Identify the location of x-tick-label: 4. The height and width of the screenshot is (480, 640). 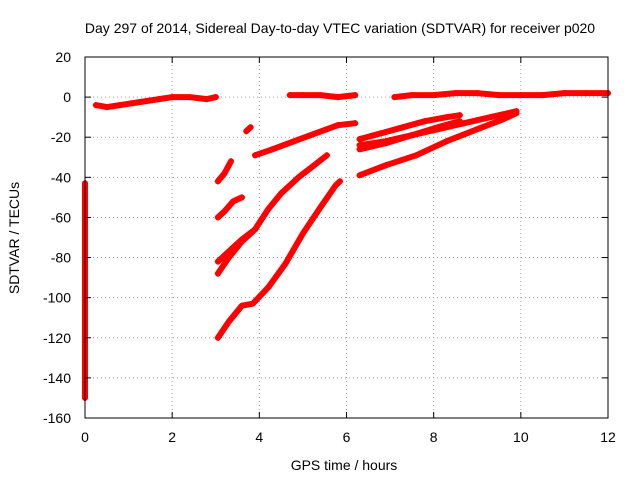
(259, 437).